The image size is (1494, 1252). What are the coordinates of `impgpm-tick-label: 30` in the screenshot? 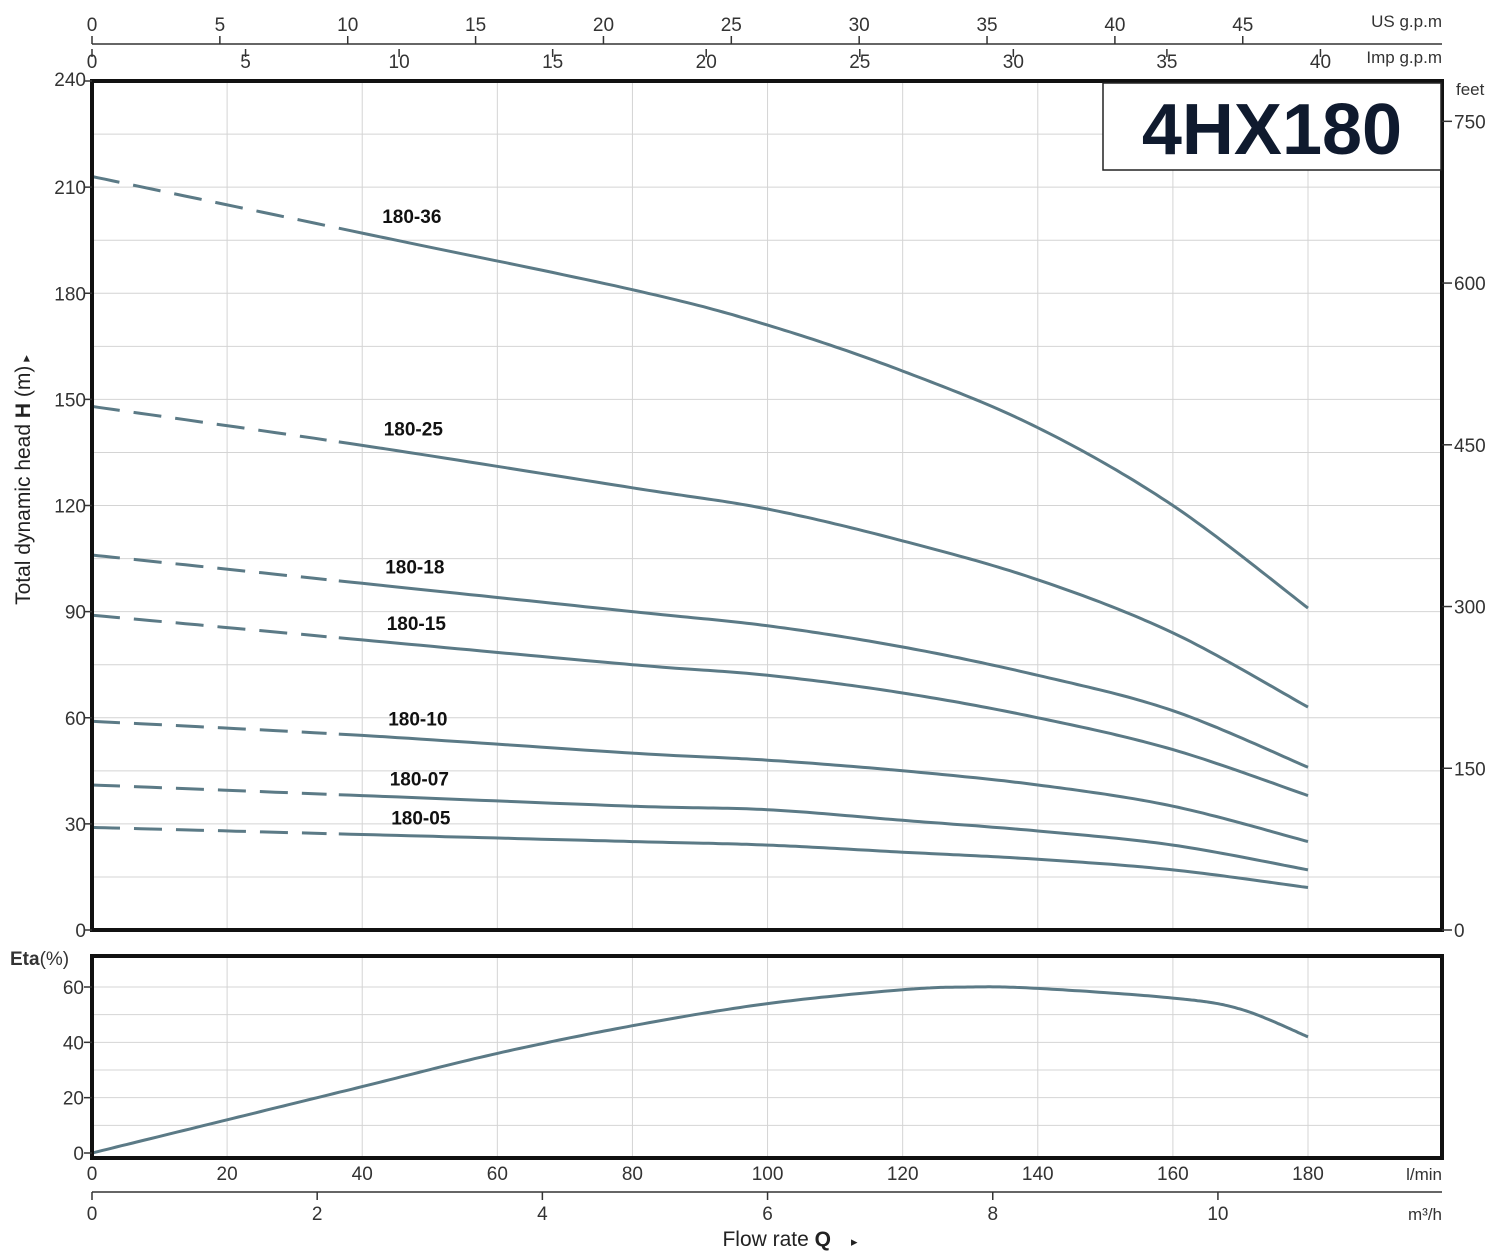 It's located at (1013, 62).